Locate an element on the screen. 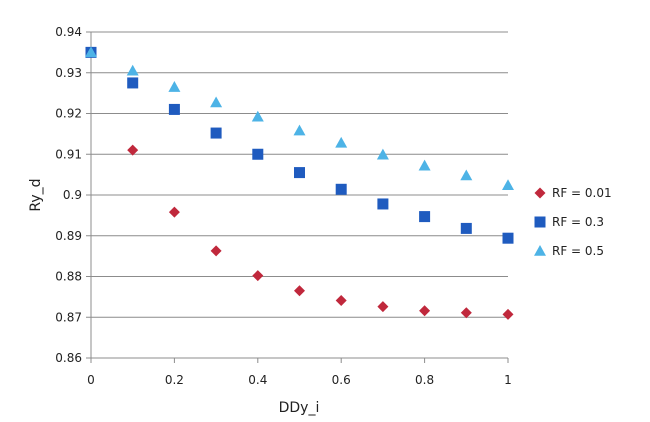 This screenshot has height=422, width=650. y-tick-label: 0.93 is located at coordinates (68, 73).